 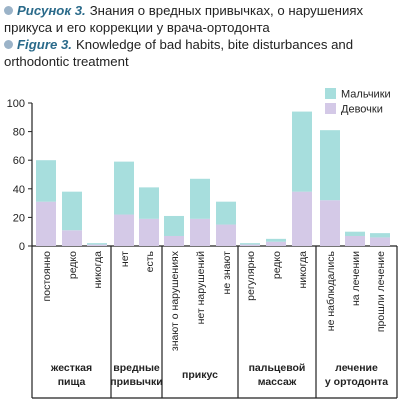 What do you see at coordinates (366, 95) in the screenshot?
I see `legend-label-0: Мальчики` at bounding box center [366, 95].